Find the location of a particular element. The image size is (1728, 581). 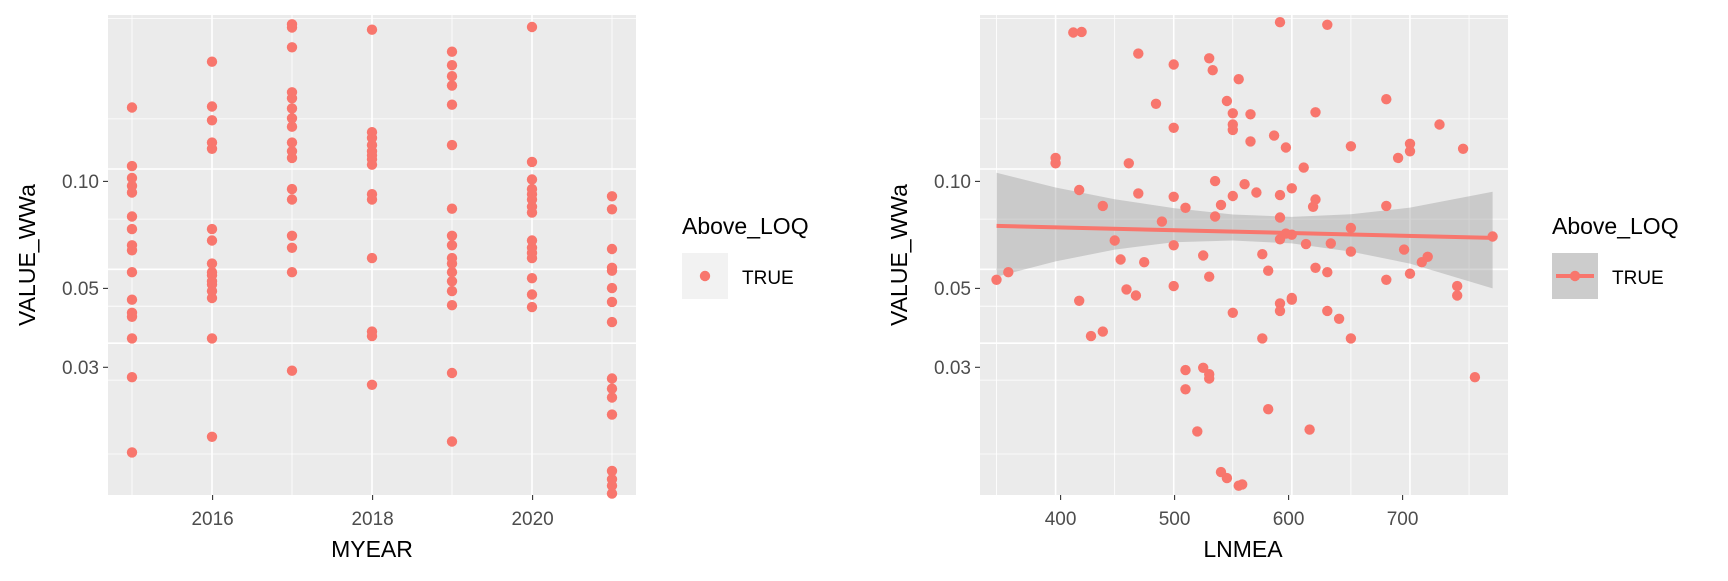

right-legend-point-icon is located at coordinates (1575, 276).